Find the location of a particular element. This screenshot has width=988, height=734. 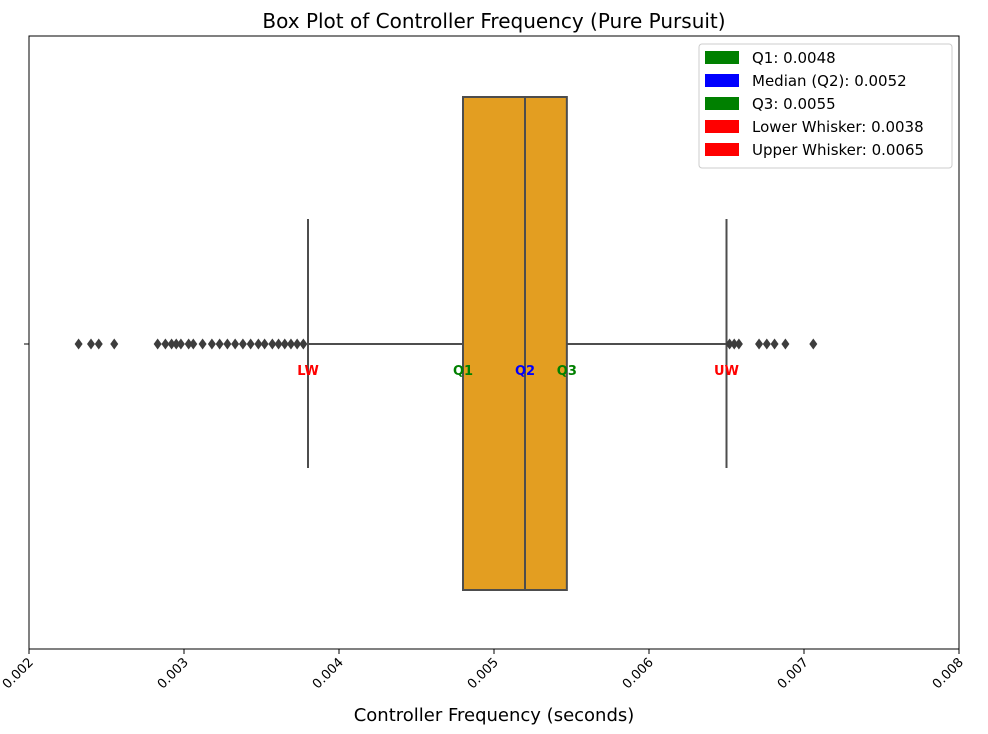

marker-label-q3: Q3 is located at coordinates (567, 371).